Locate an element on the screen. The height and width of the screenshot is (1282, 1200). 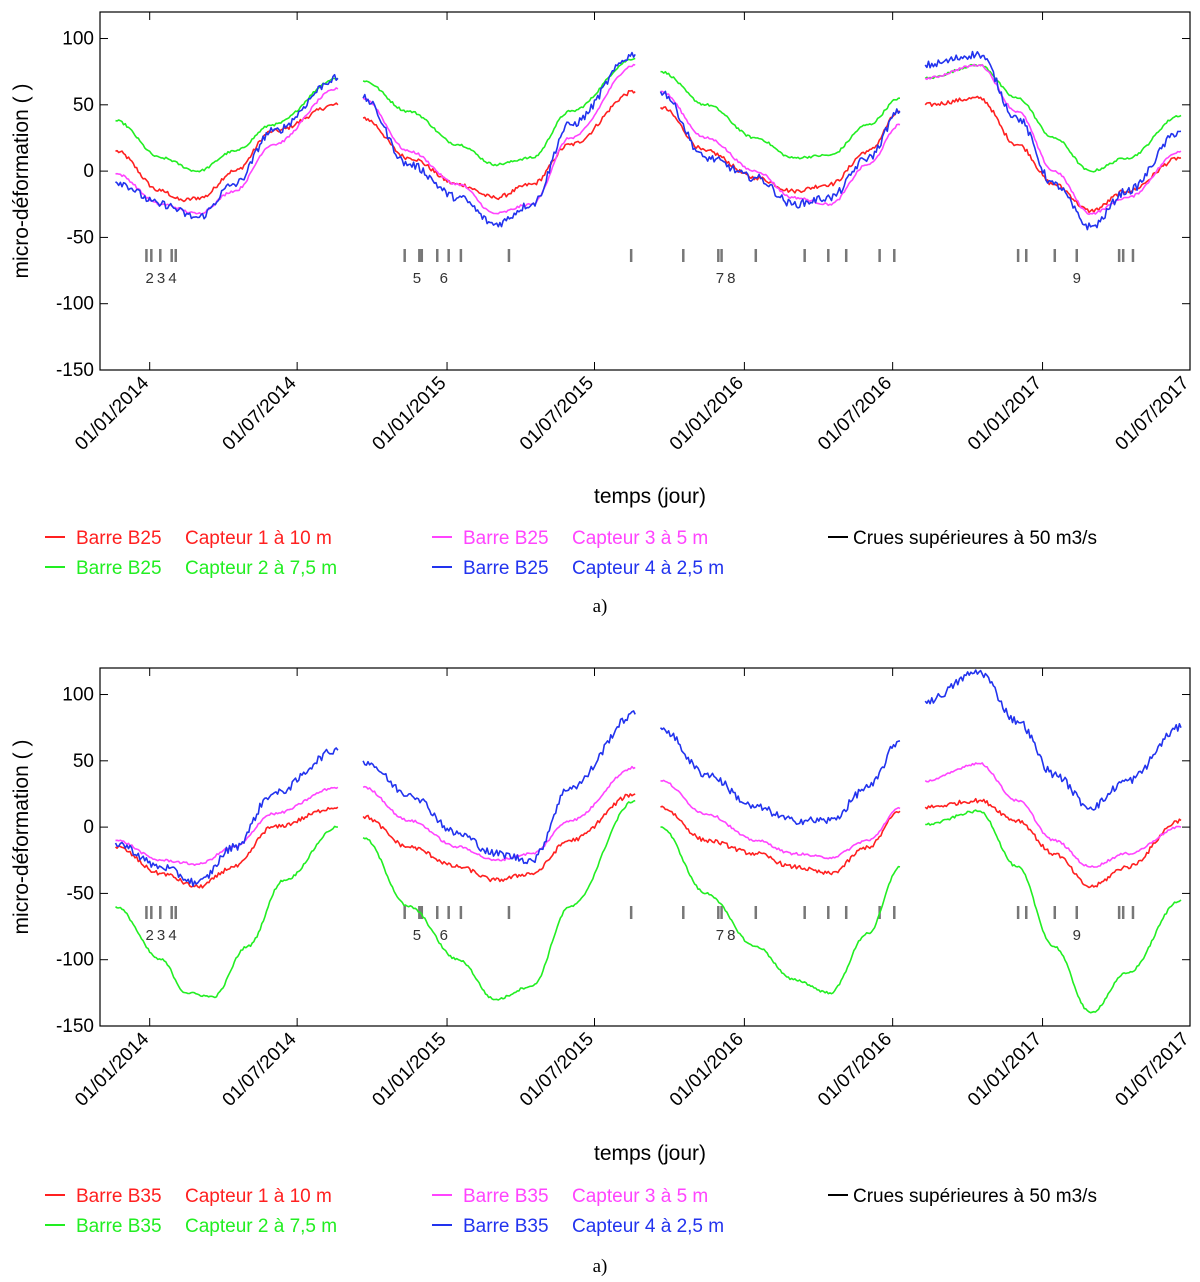
legend-item: Barre B25 Capteur 2 à 7,5 m is located at coordinates (191, 568).